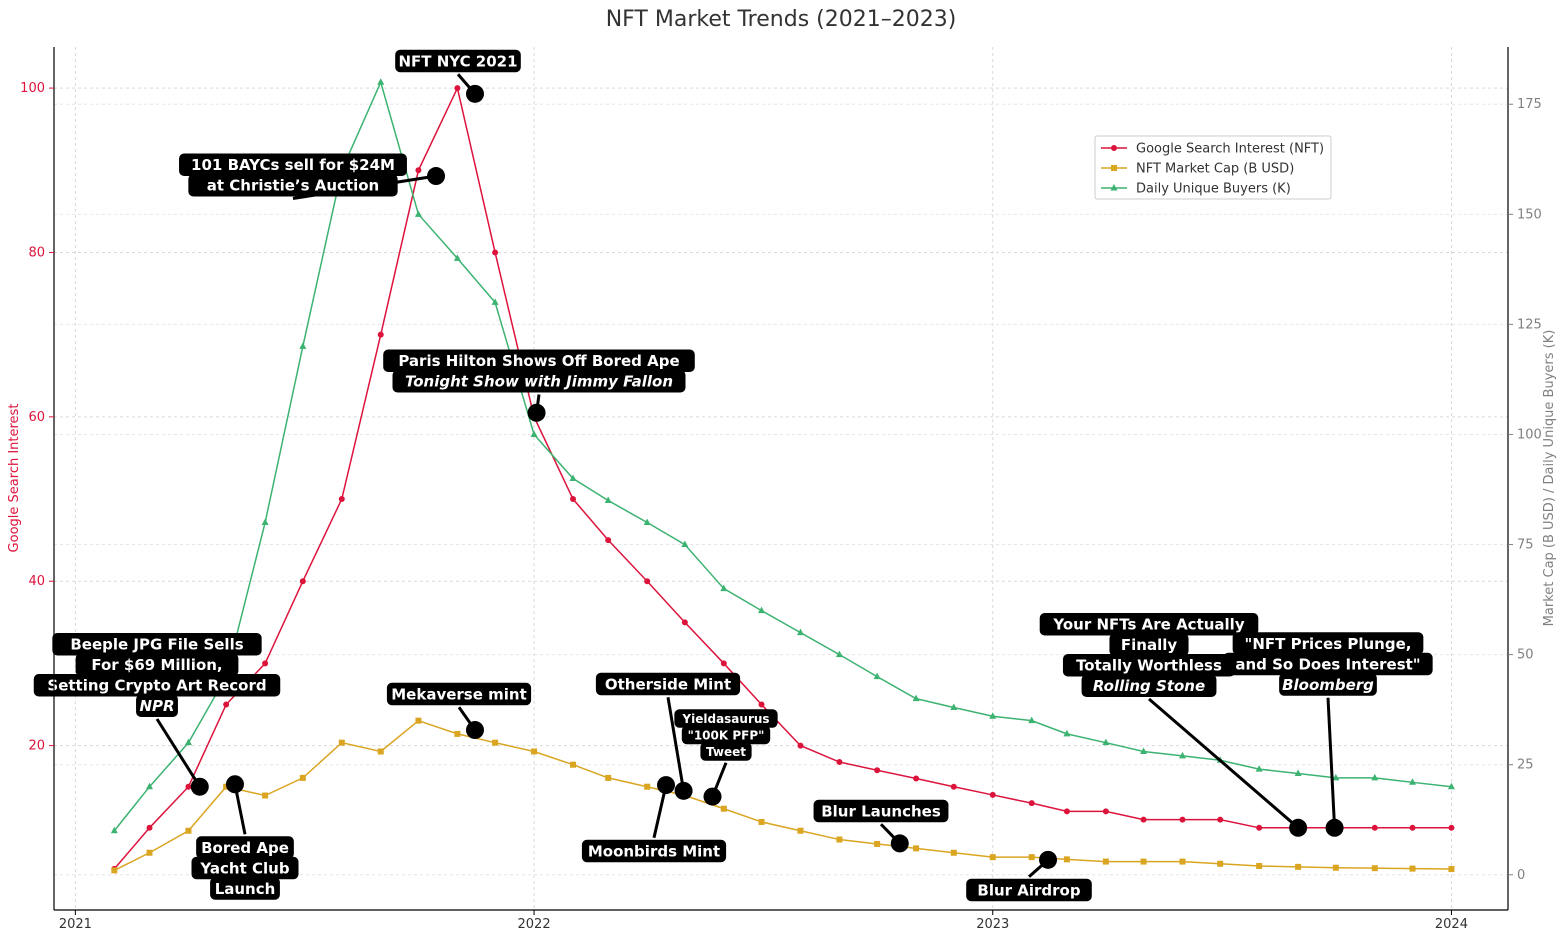 The width and height of the screenshot is (1563, 937). Describe the element at coordinates (36, 417) in the screenshot. I see `y-left-tick-label: 60` at that location.